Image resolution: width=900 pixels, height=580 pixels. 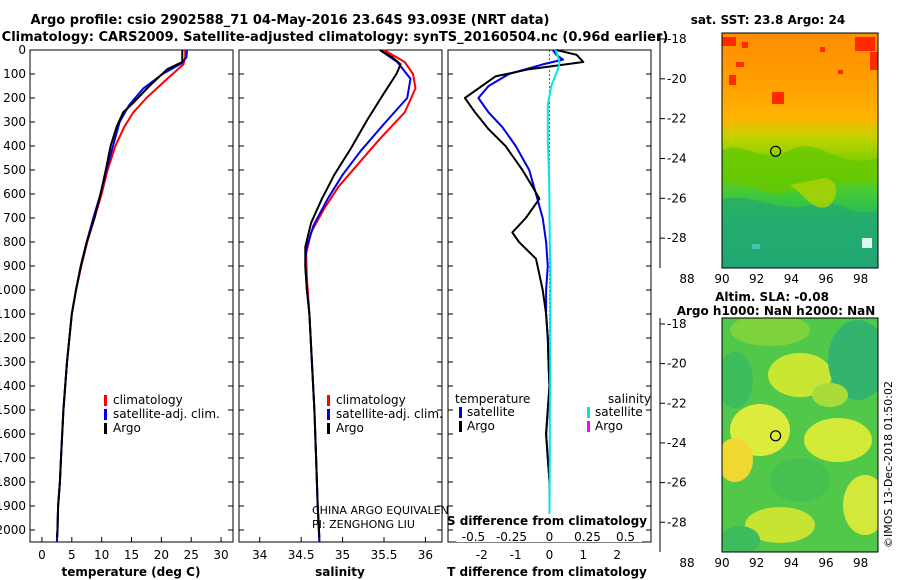 What do you see at coordinates (776, 311) in the screenshot?
I see `sla-map-title-2: Argo h1000: NaN h2000: NaN` at bounding box center [776, 311].